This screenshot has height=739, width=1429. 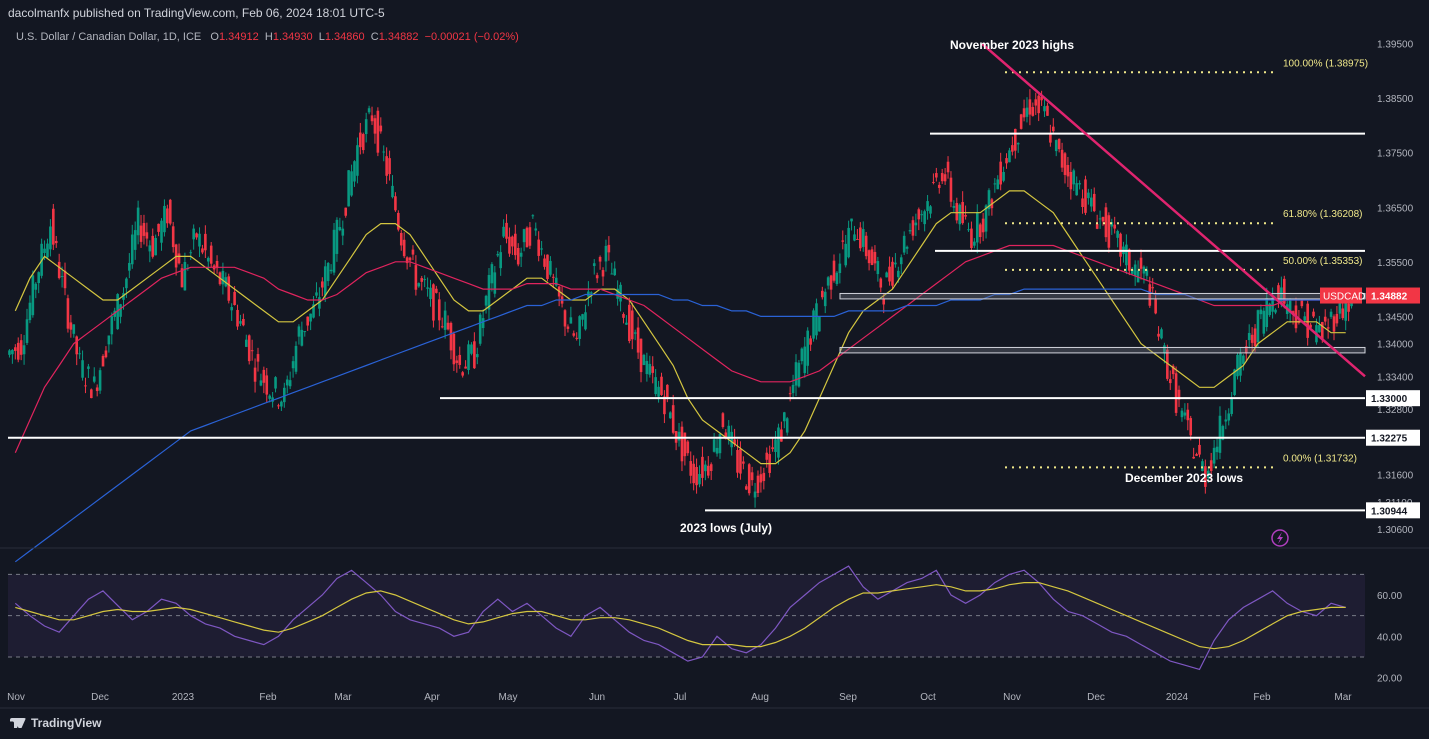 I want to click on time-axis-tick: Nov, so click(x=16, y=697).